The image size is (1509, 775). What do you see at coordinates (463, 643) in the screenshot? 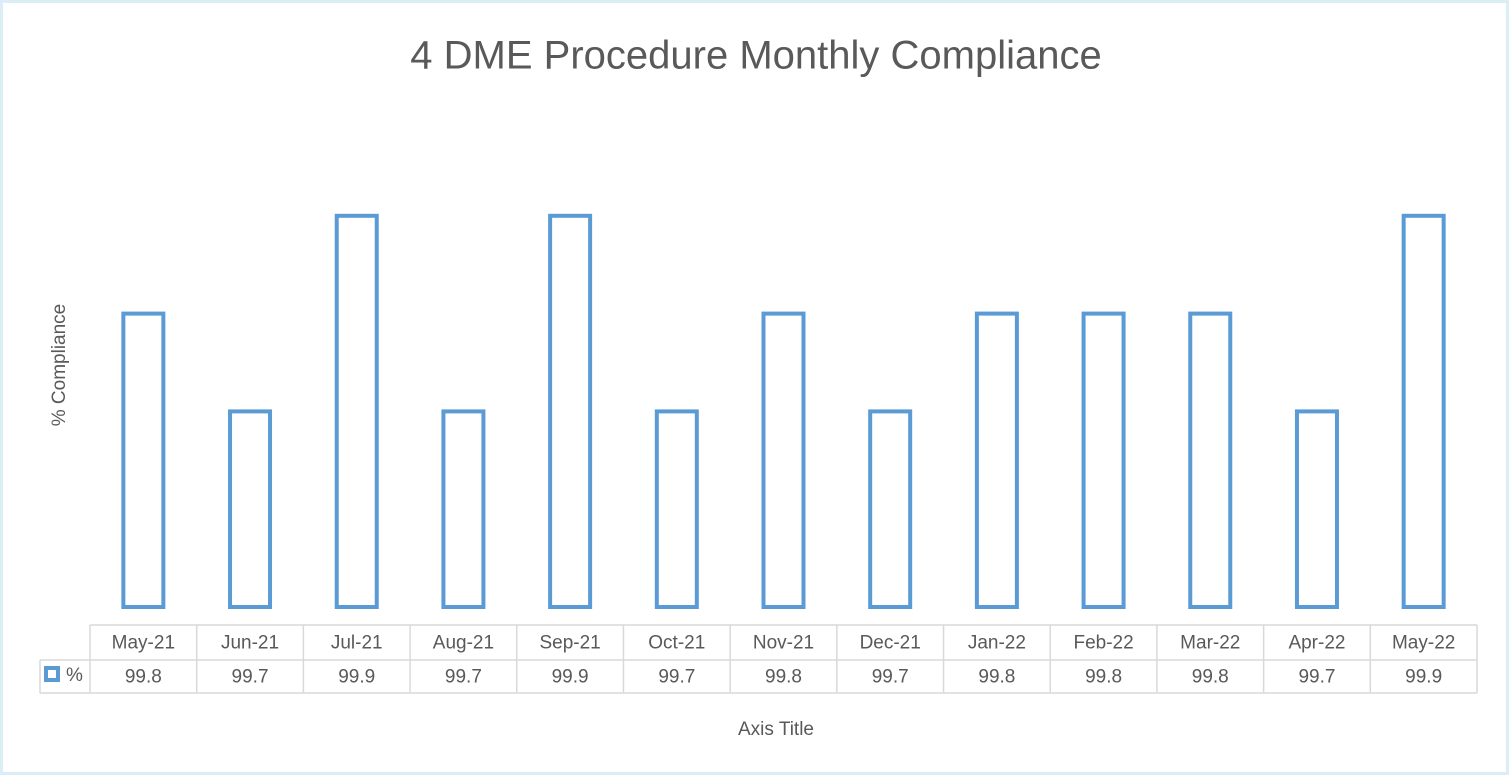
I see `x-tick-label: Aug-21` at bounding box center [463, 643].